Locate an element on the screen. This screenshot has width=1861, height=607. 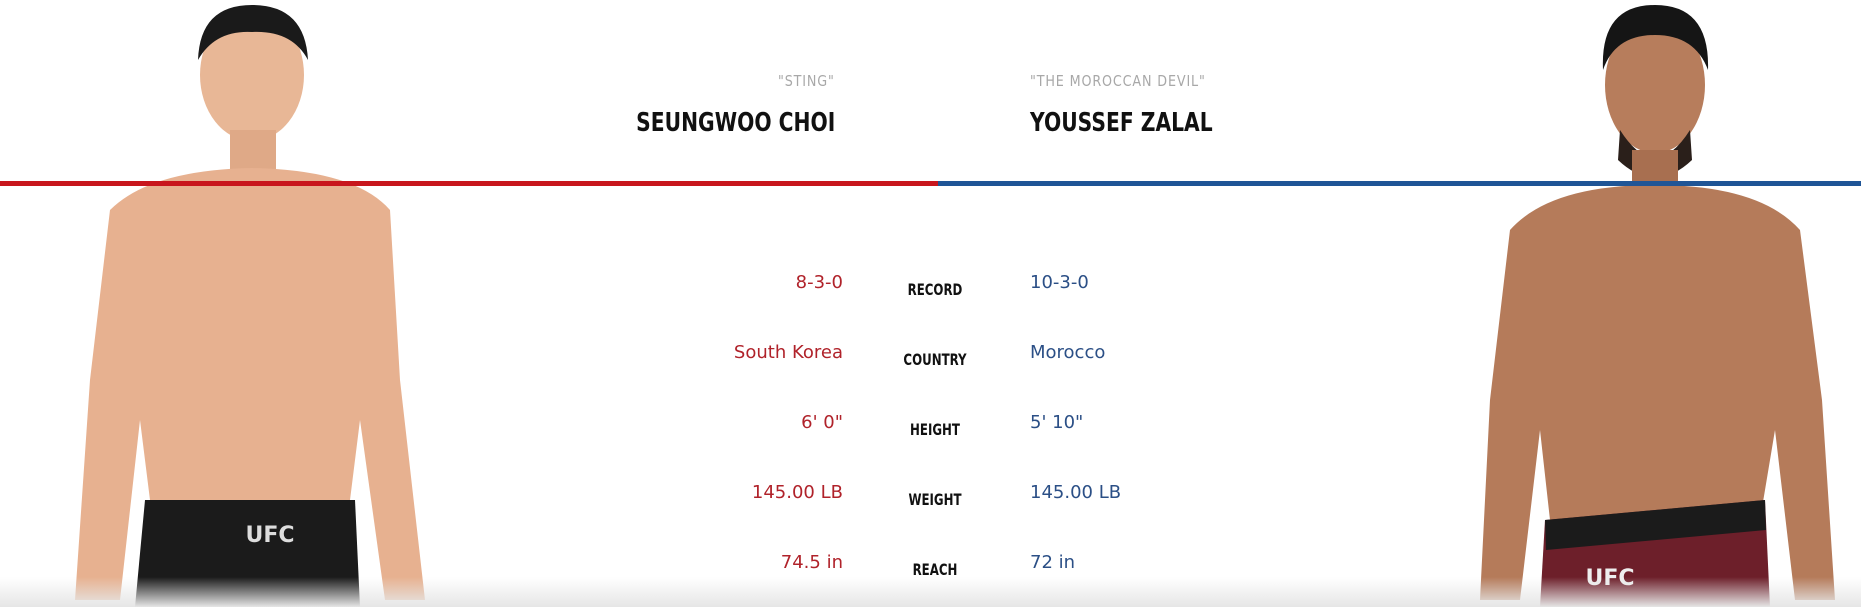
blue-stat-value: 10-3-0 is located at coordinates (1059, 282).